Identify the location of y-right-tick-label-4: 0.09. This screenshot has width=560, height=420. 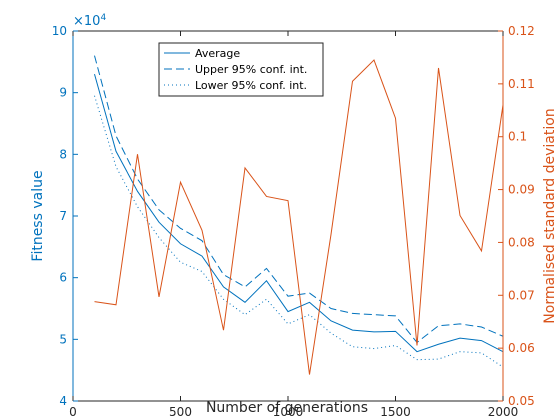
(521, 190).